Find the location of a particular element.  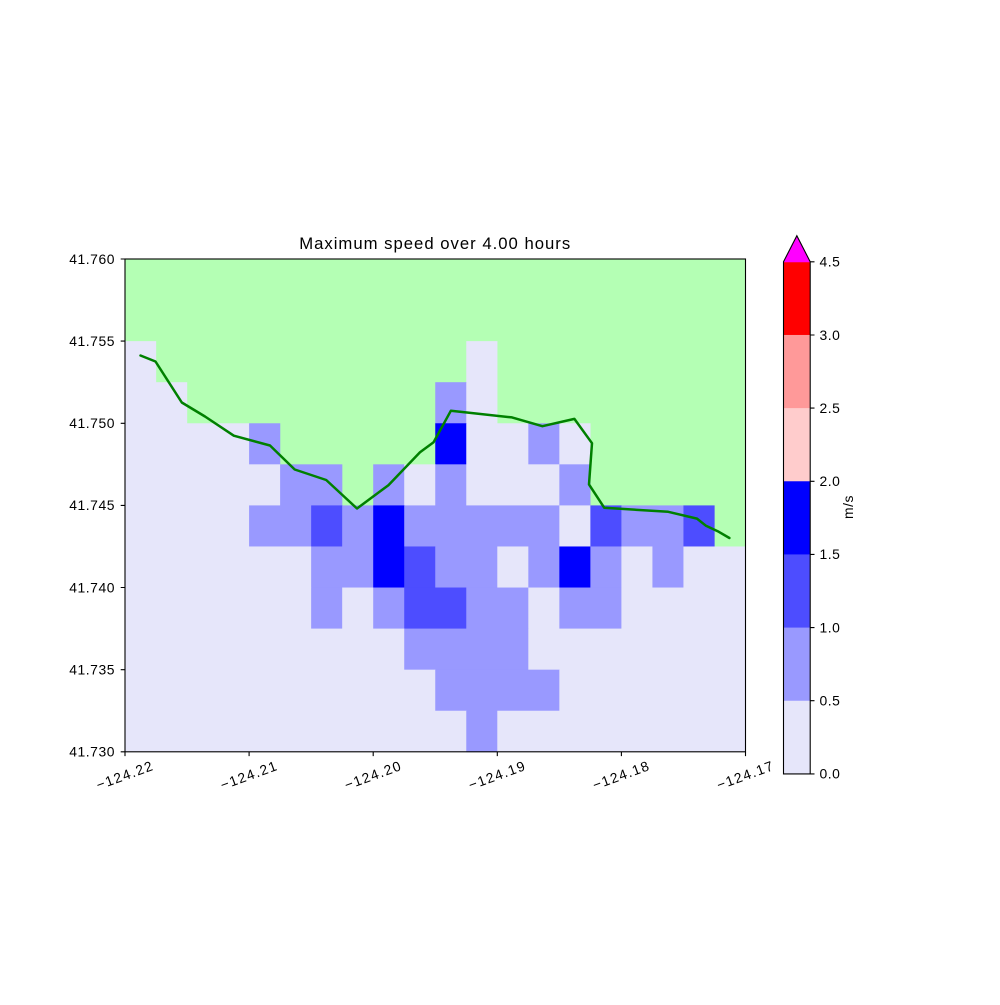

svg-text: −124.21 is located at coordinates (249, 775).